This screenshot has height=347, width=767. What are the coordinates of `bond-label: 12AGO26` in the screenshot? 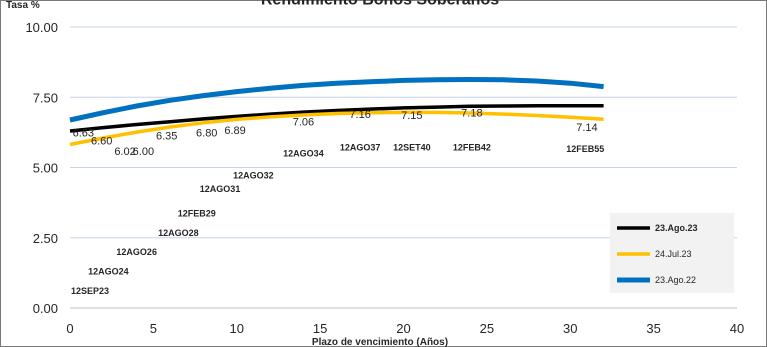 It's located at (136, 252).